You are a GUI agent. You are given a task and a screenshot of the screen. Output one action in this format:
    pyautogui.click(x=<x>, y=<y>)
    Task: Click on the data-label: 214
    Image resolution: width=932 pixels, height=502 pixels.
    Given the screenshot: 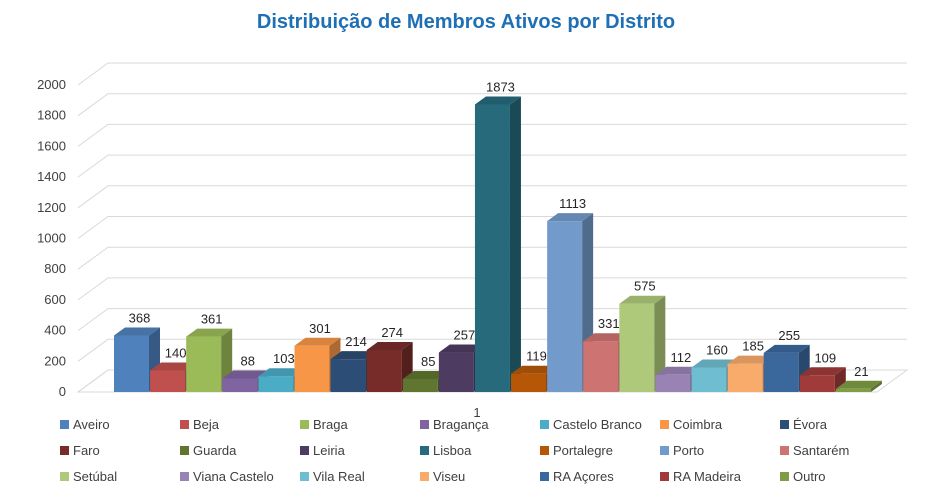 What is the action you would take?
    pyautogui.click(x=356, y=341)
    